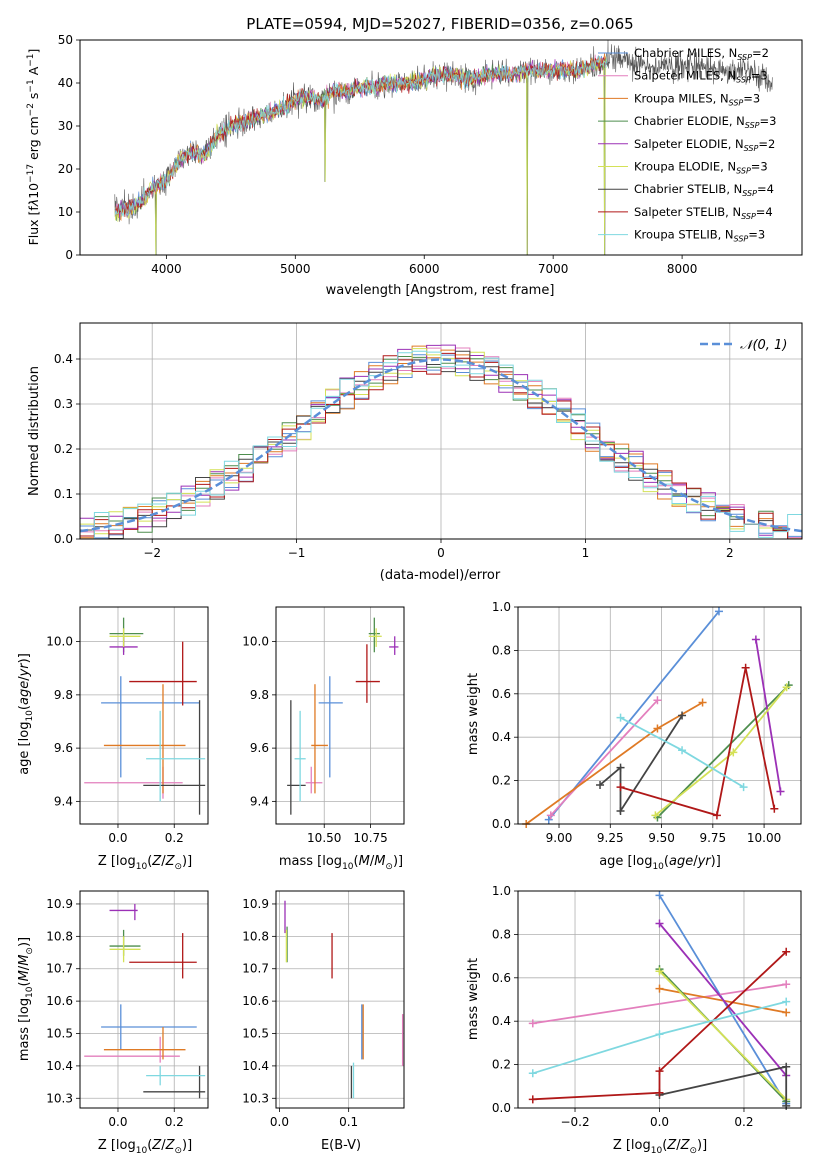 The width and height of the screenshot is (819, 1170). Describe the element at coordinates (473, 714) in the screenshot. I see `mass-weight-vs-age-ylabel: mass weight` at that location.